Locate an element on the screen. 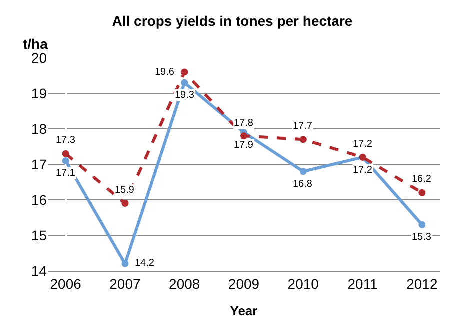 The height and width of the screenshot is (328, 465). y-tick-label: 15 is located at coordinates (39, 235).